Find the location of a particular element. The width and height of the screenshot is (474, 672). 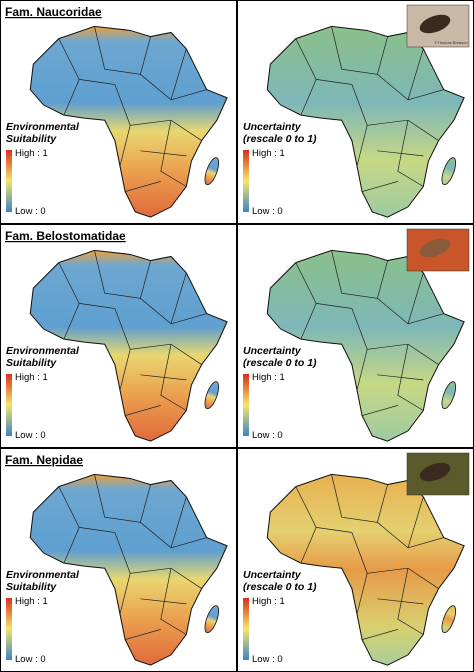

family-title: Fam. Belostomatidae is located at coordinates (65, 236).